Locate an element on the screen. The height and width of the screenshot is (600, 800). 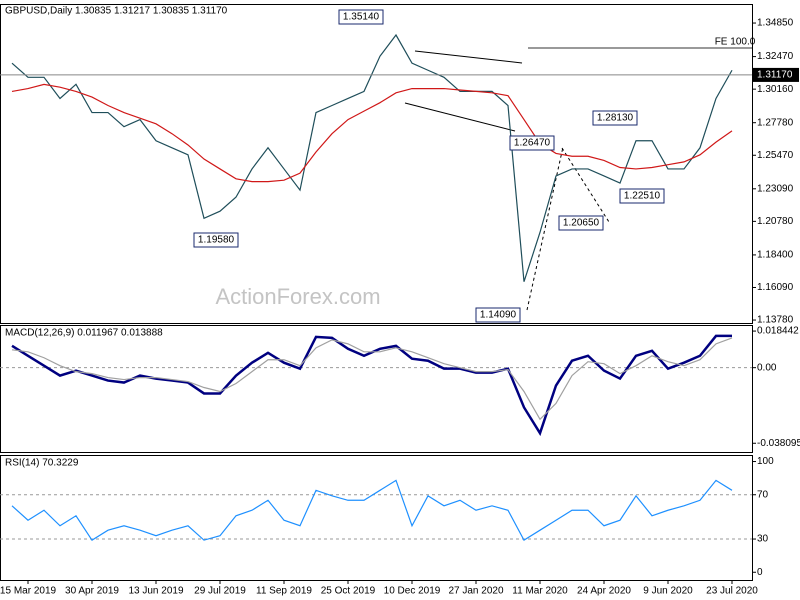
price-tag is located at coordinates (776, 74).